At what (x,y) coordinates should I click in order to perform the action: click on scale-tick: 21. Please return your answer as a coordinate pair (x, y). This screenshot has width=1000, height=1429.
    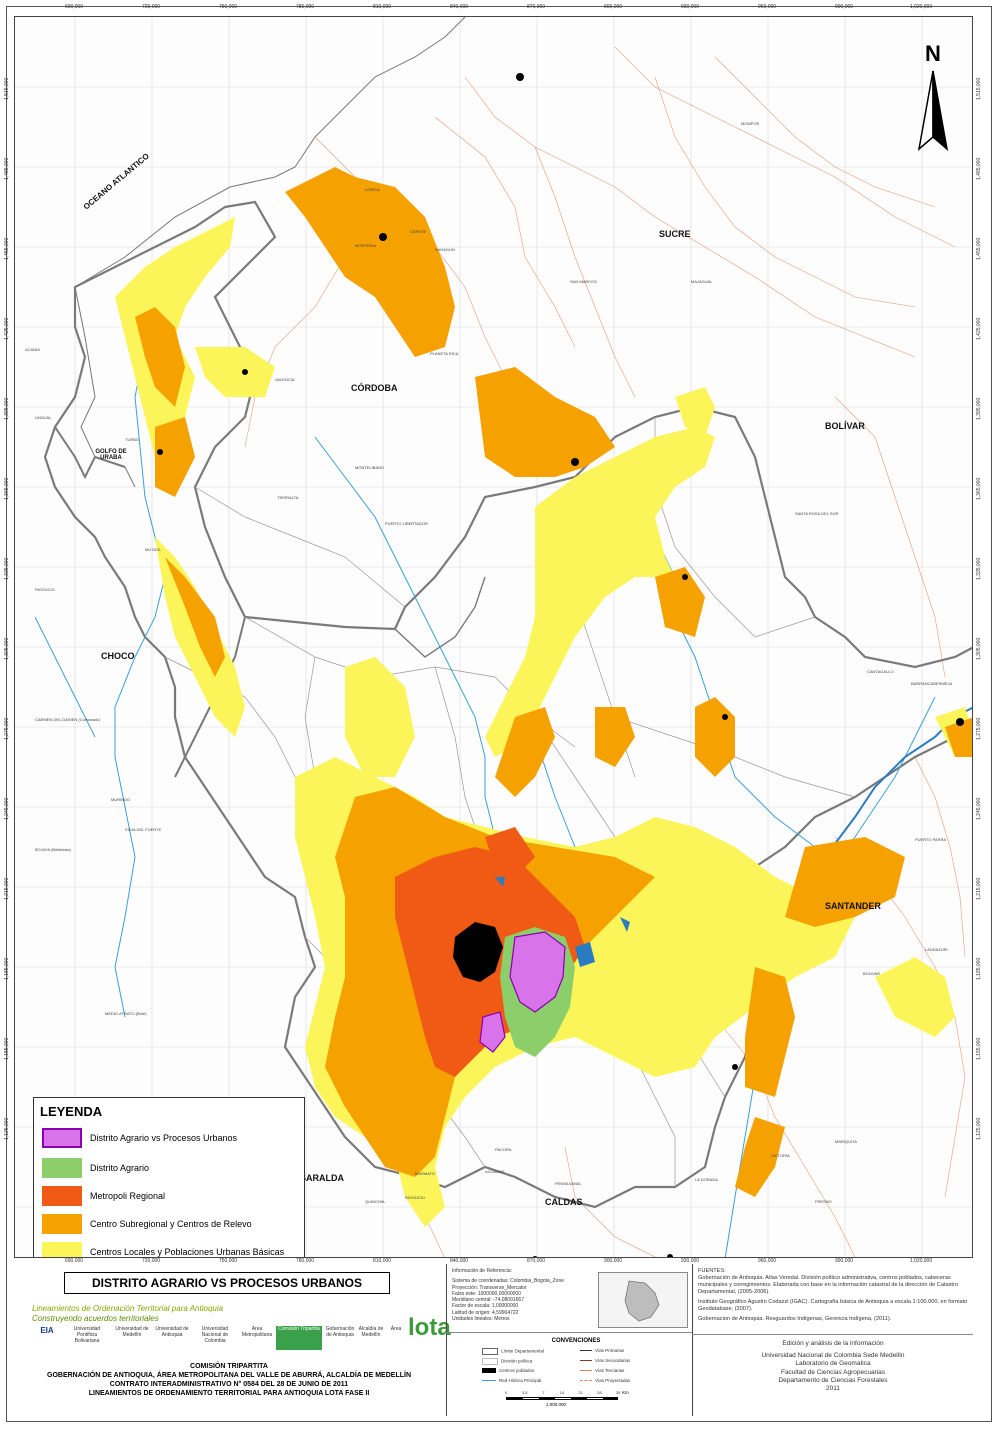
    Looking at the image, I should click on (580, 1392).